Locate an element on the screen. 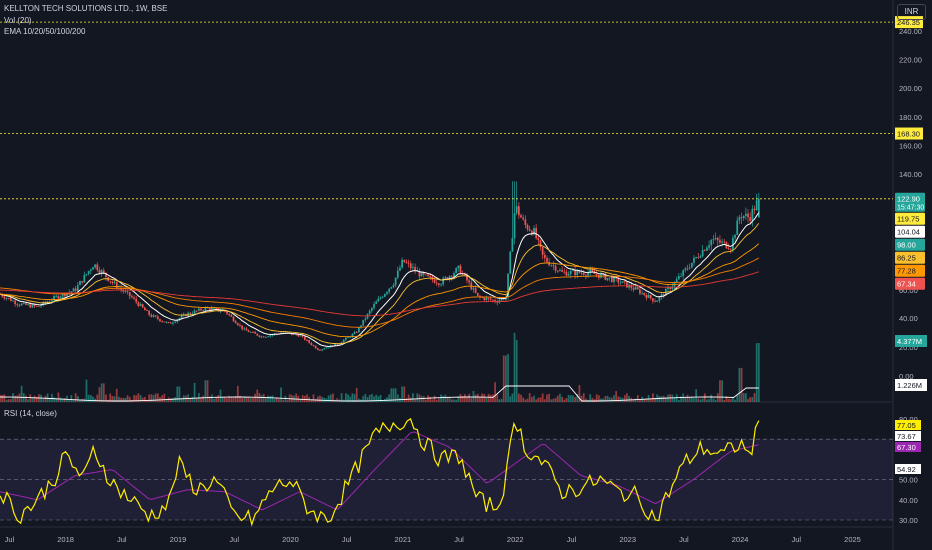 Image resolution: width=932 pixels, height=550 pixels. rsi-ma-line is located at coordinates (379, 471).